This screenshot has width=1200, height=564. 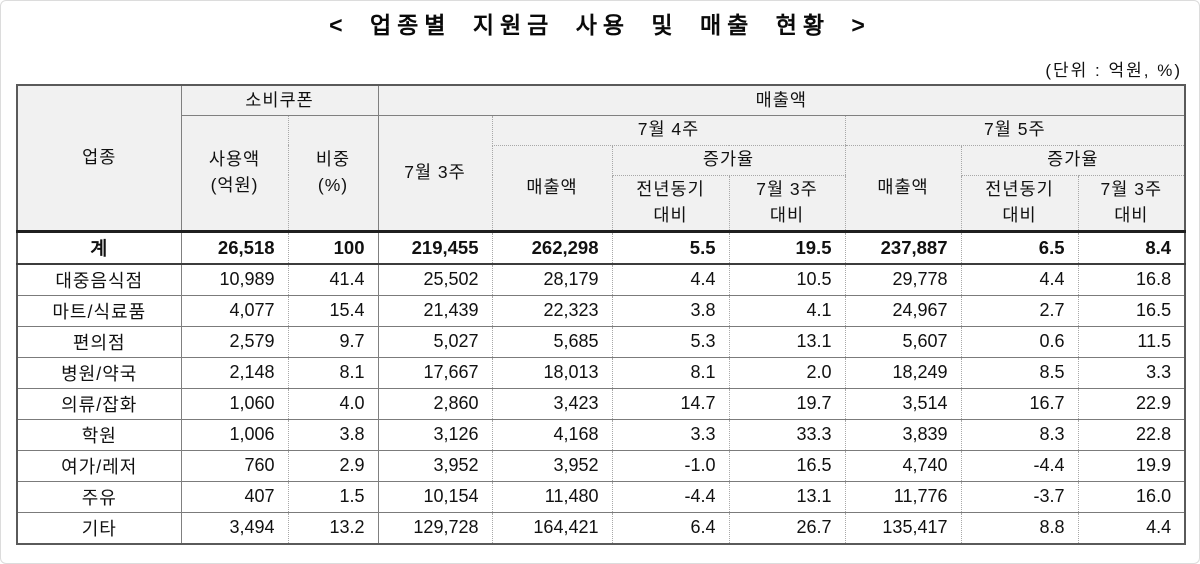 I want to click on value-cell: 13.1, so click(x=786, y=341).